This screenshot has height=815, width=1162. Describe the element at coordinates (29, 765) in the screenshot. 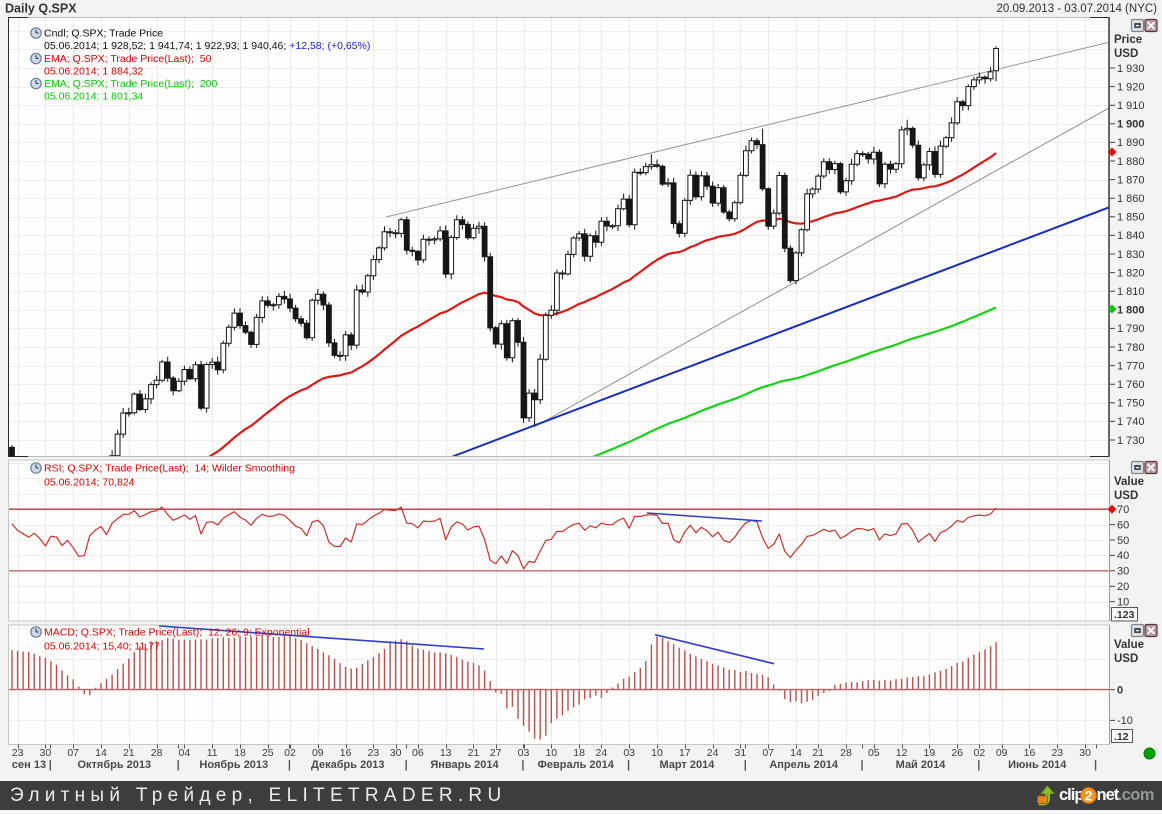

I see `svg-text: сен 13` at that location.